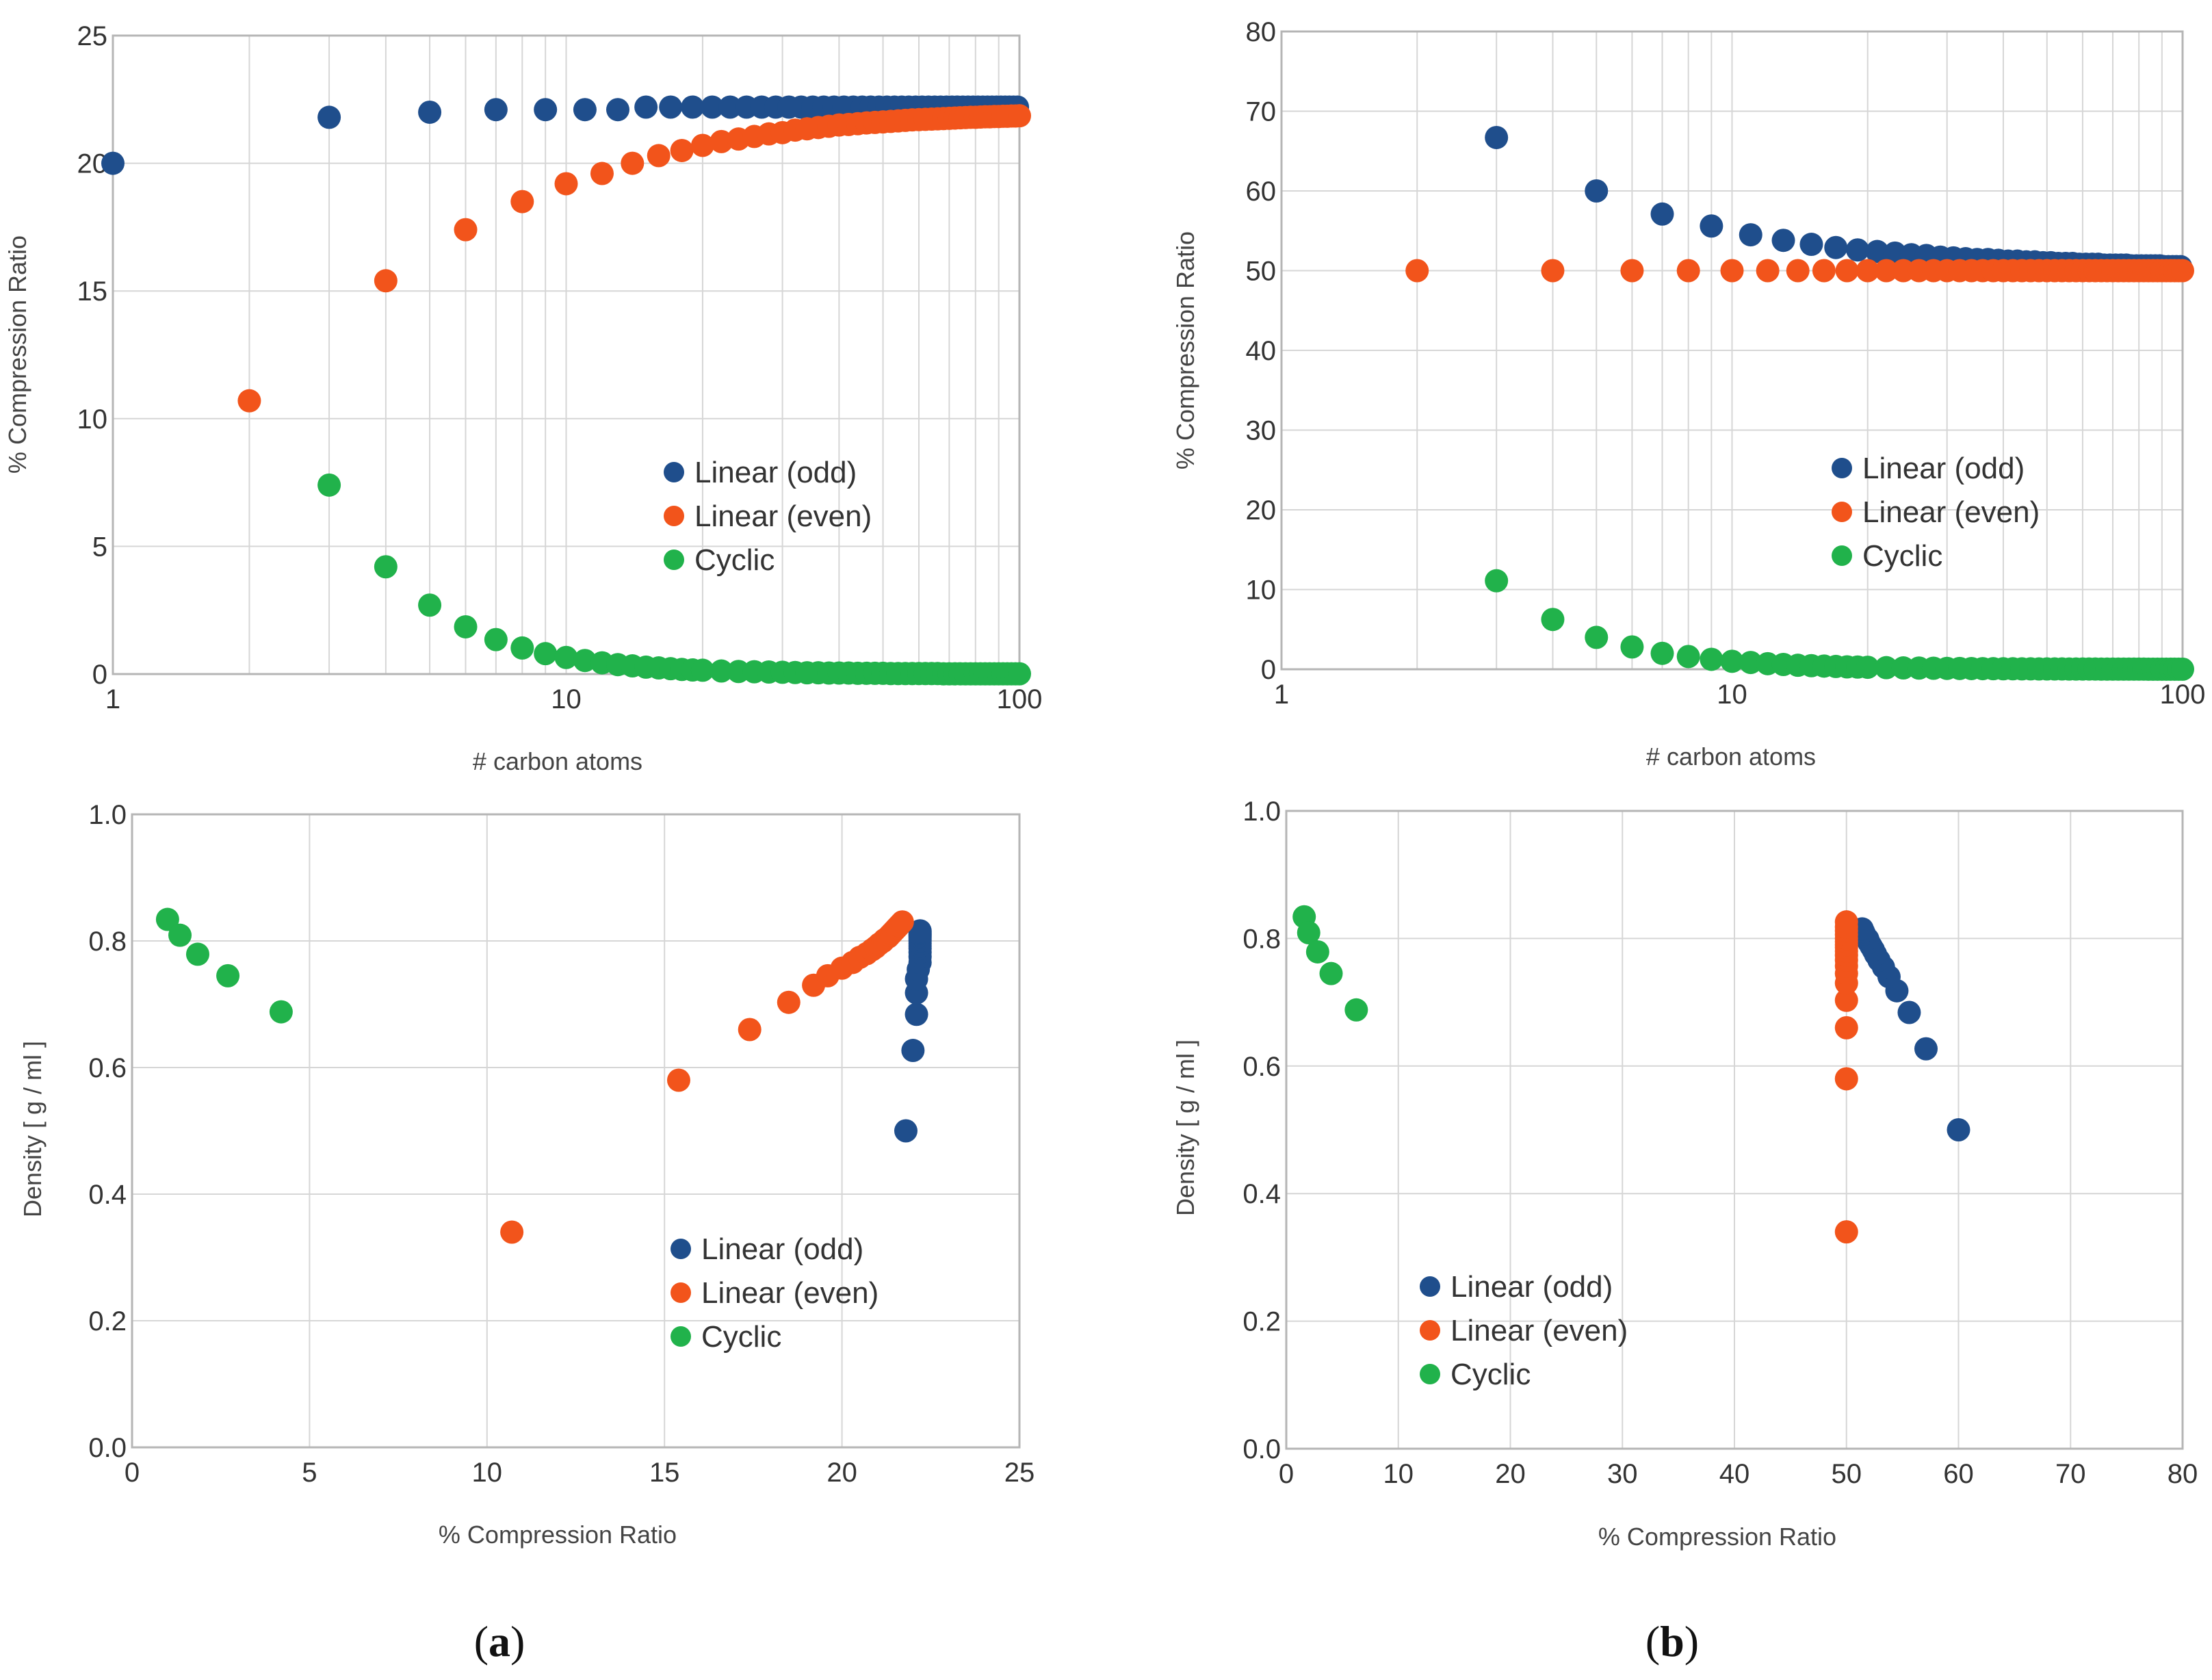 This screenshot has width=2212, height=1680. Describe the element at coordinates (92, 36) in the screenshot. I see `y-tick-label: 25` at that location.